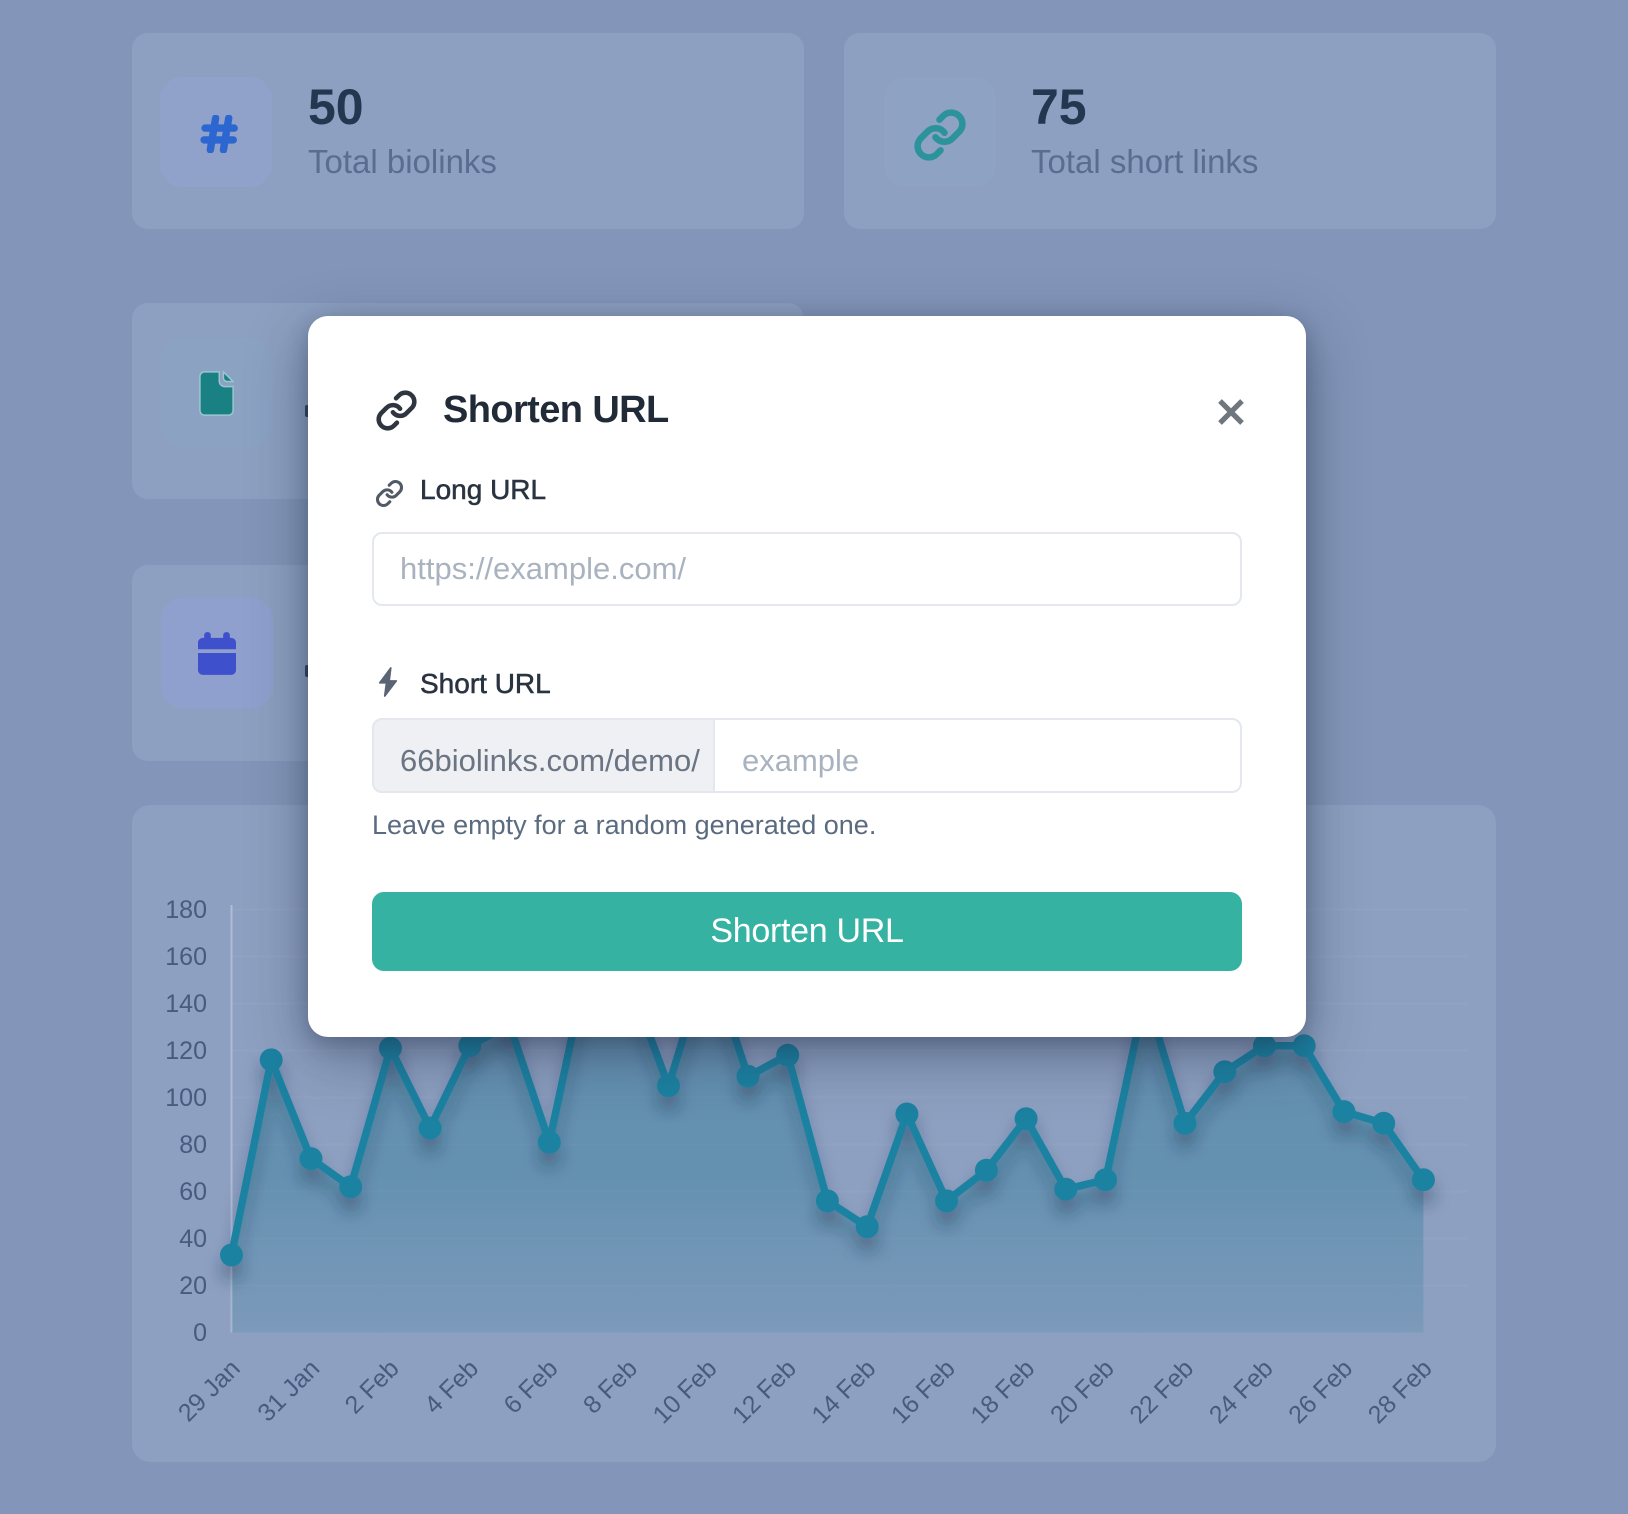 The width and height of the screenshot is (1628, 1514). What do you see at coordinates (186, 910) in the screenshot?
I see `svg-text: 180` at bounding box center [186, 910].